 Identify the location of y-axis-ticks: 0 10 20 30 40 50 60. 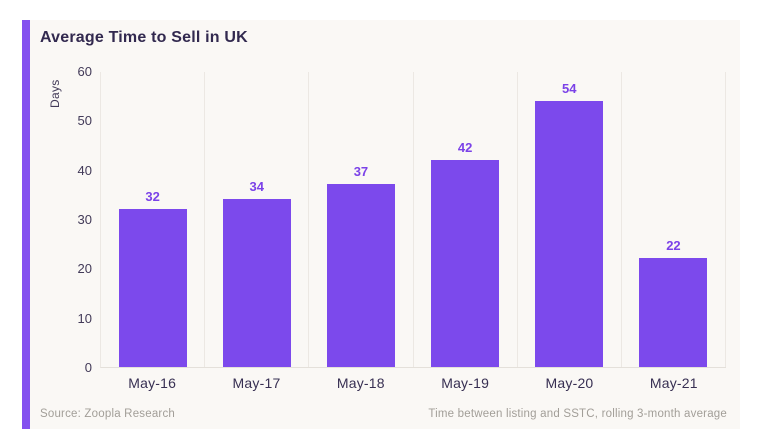
(77, 220).